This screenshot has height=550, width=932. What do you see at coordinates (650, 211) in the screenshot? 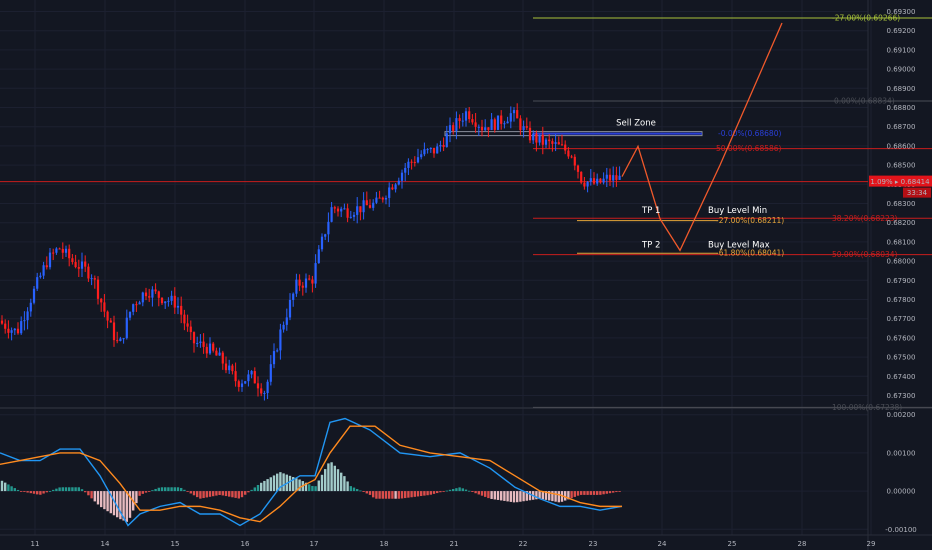
I see `annotation-label: TP 1` at bounding box center [650, 211].